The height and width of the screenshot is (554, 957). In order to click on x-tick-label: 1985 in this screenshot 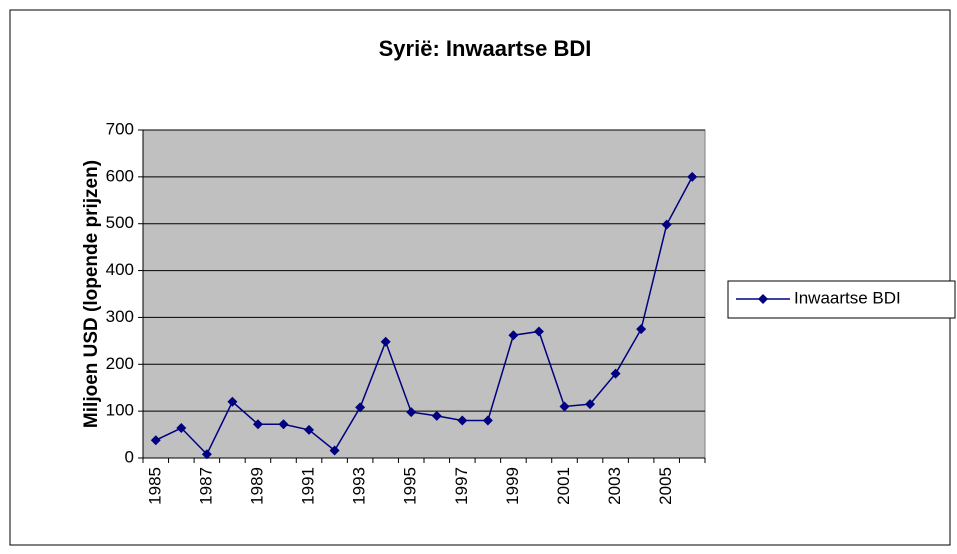, I will do `click(154, 486)`.